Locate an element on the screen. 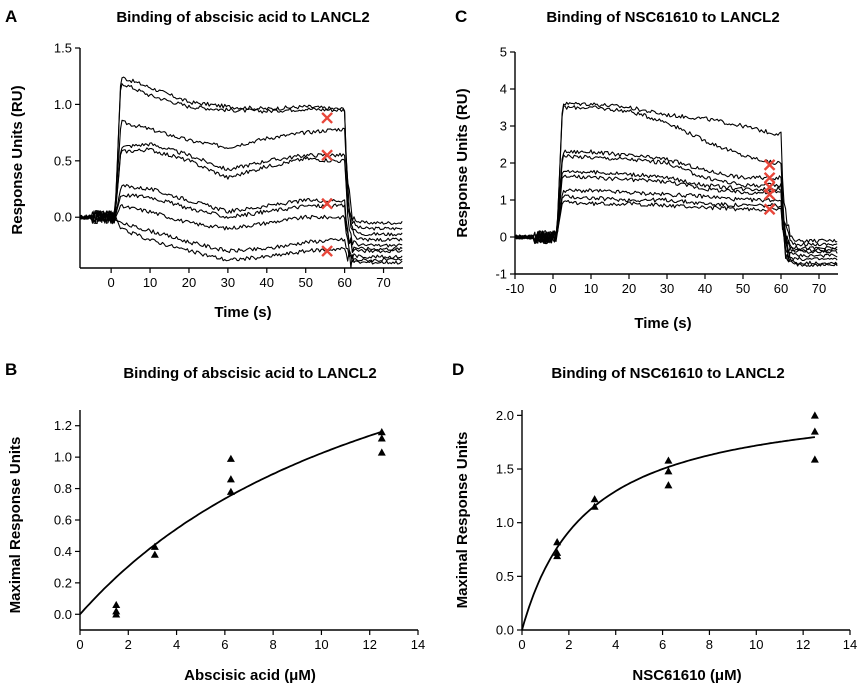 Image resolution: width=861 pixels, height=692 pixels. y-tick-label: 1.2 is located at coordinates (63, 425).